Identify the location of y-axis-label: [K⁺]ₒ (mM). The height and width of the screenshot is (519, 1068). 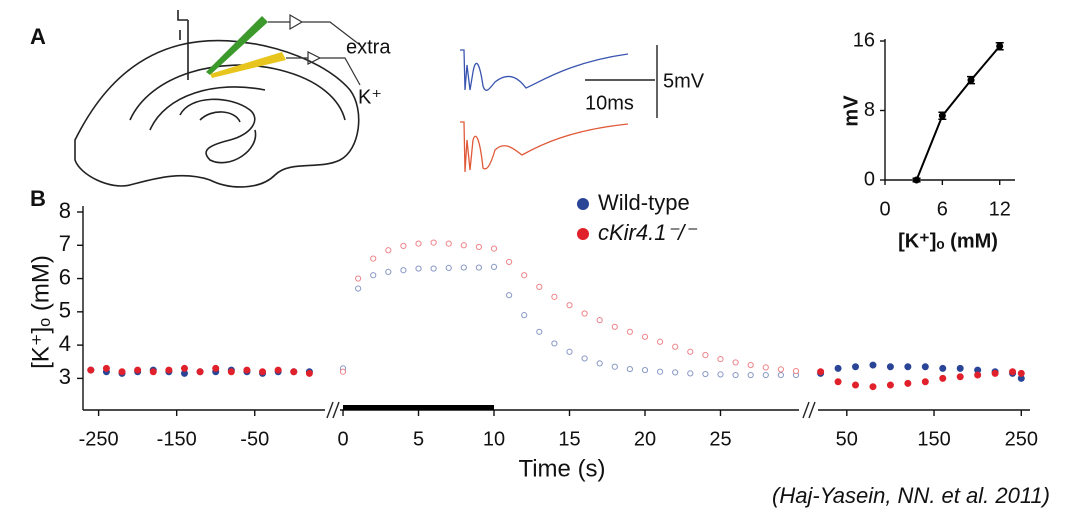
(40, 312).